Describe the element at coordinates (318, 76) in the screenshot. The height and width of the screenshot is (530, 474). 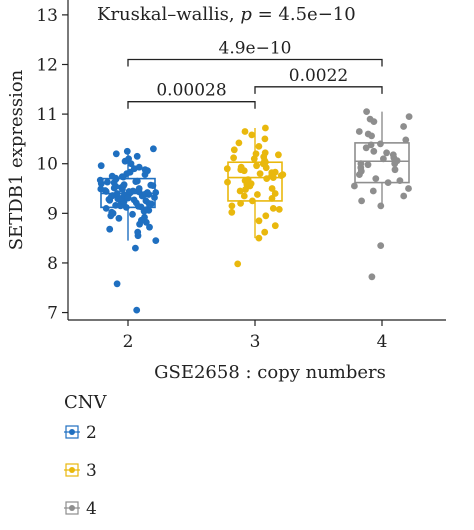
I see `bracket-label: 0.0022` at that location.